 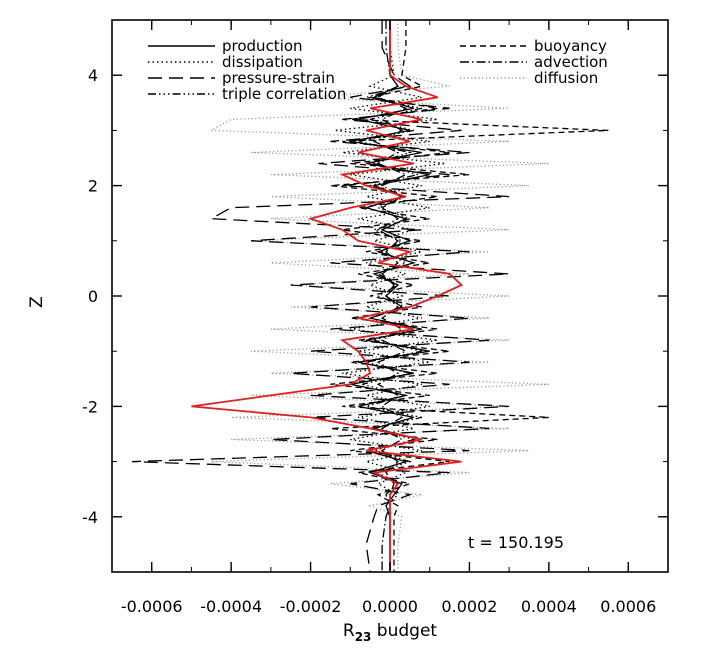 What do you see at coordinates (516, 542) in the screenshot?
I see `time-annotation: t = 150.195` at bounding box center [516, 542].